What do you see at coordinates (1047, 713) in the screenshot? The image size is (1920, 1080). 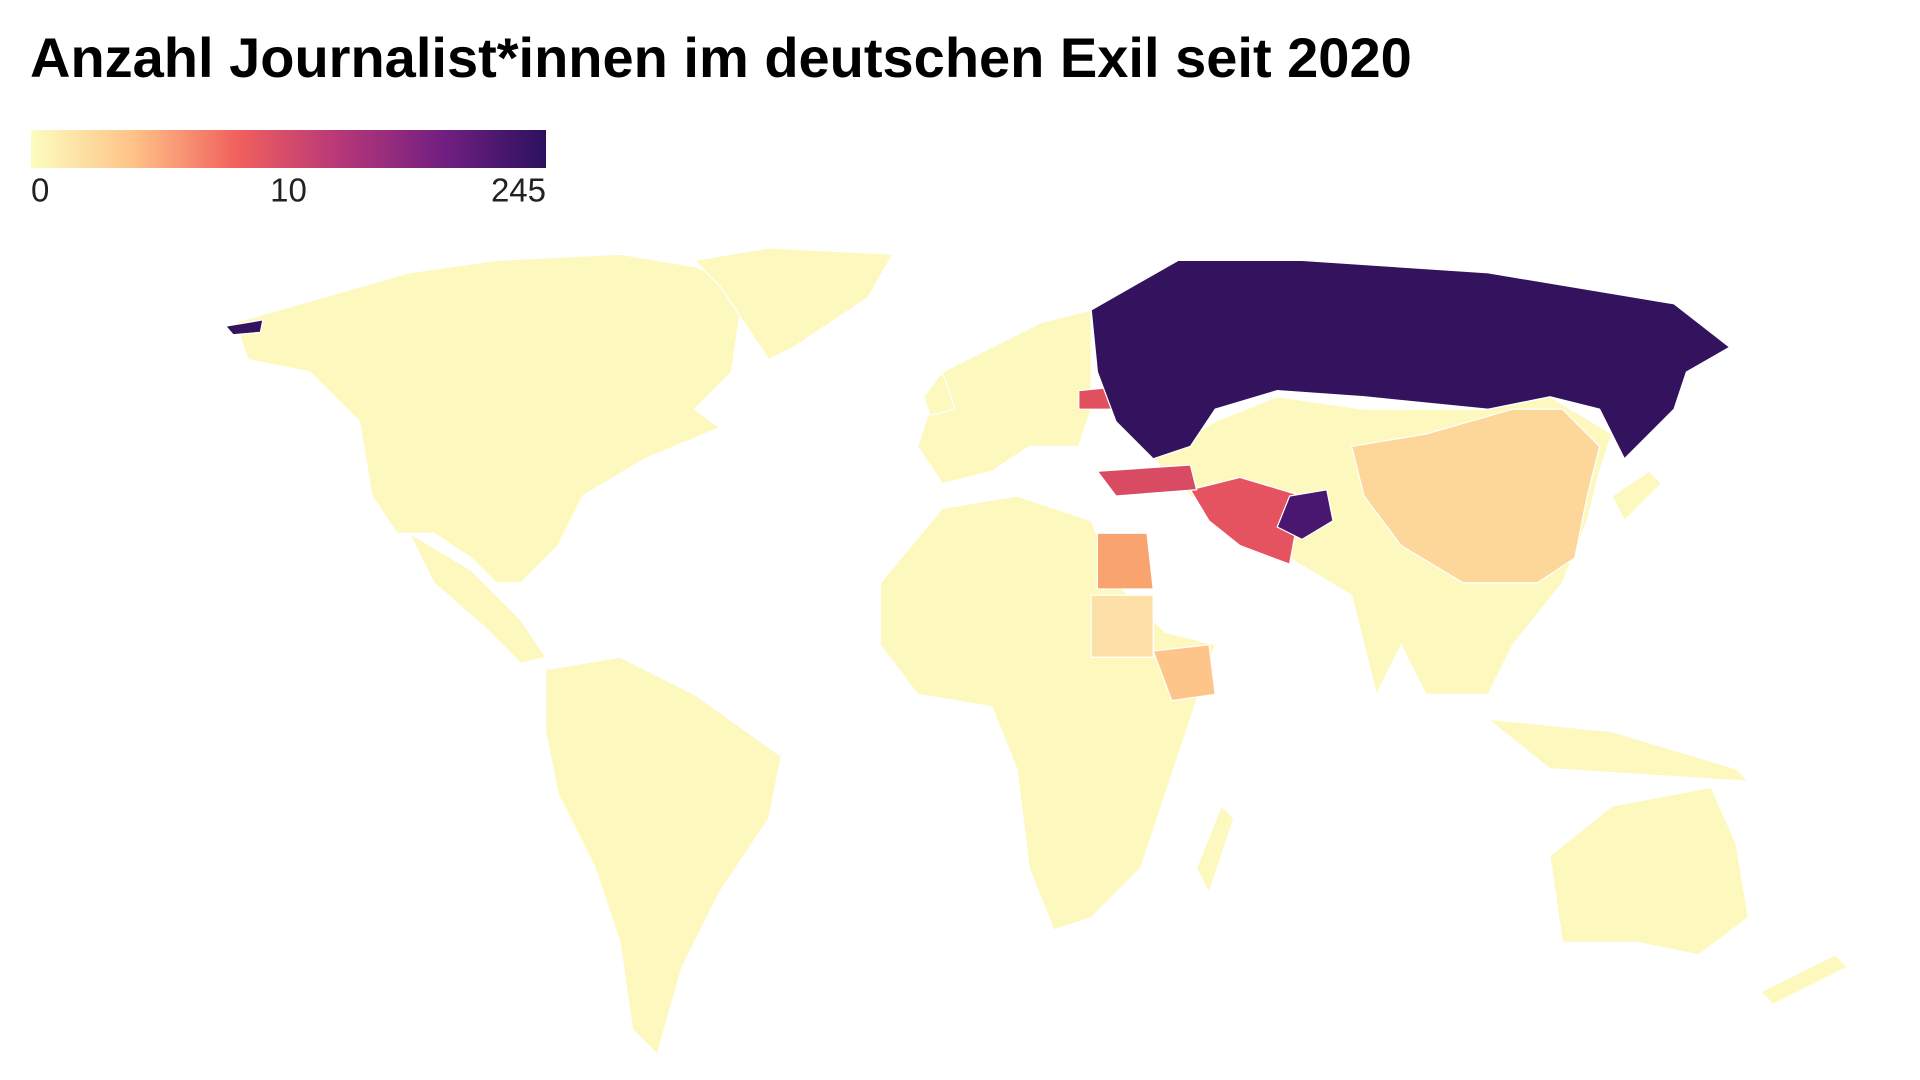 I see `africa` at bounding box center [1047, 713].